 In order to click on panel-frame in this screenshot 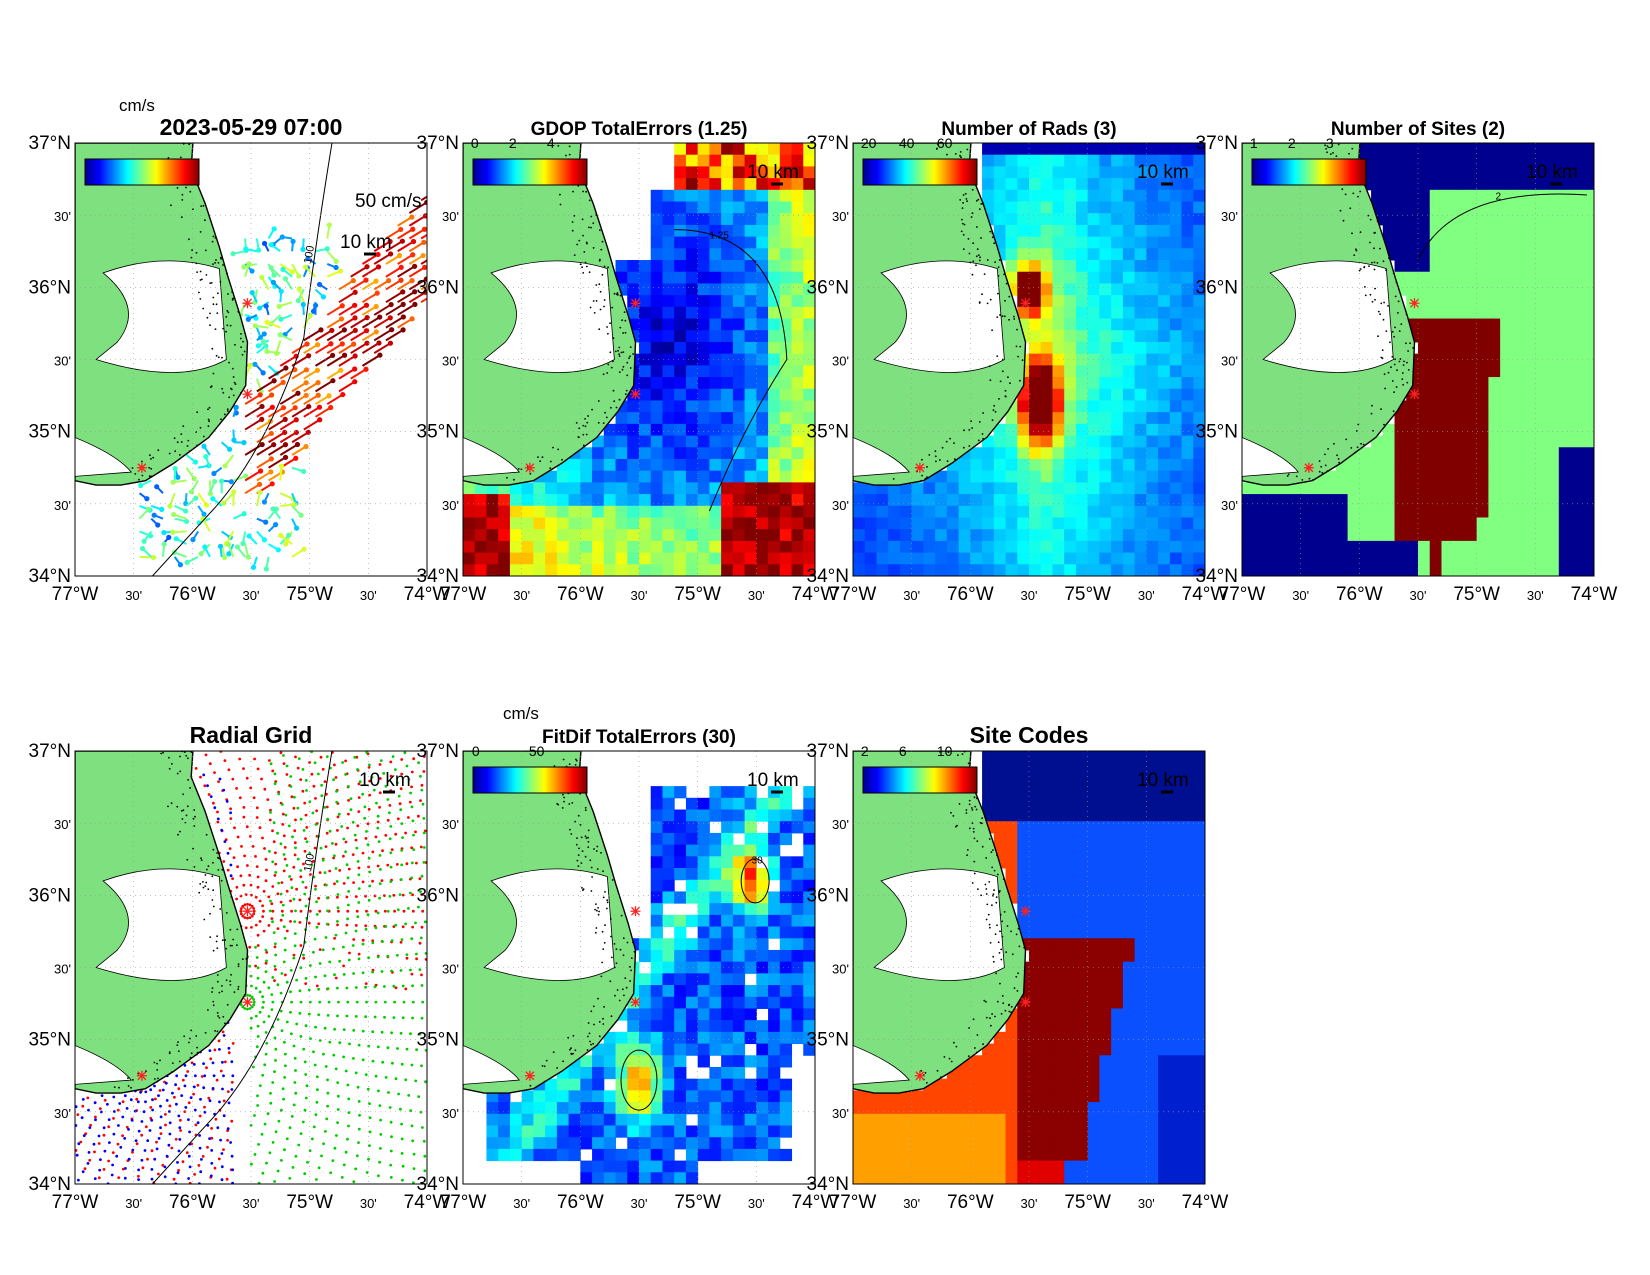, I will do `click(1029, 359)`.